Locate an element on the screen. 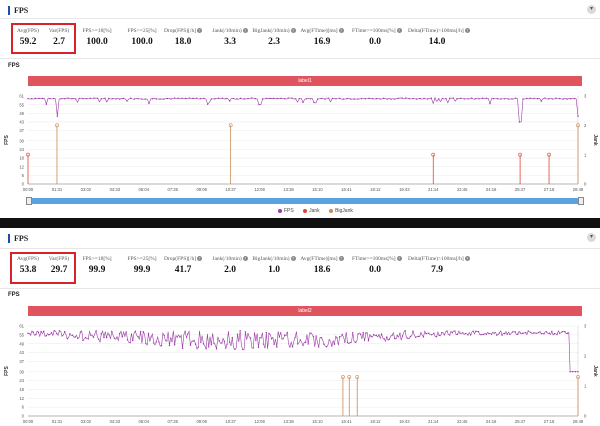 This screenshot has height=426, width=600. scroll-handle-right is located at coordinates (581, 201).